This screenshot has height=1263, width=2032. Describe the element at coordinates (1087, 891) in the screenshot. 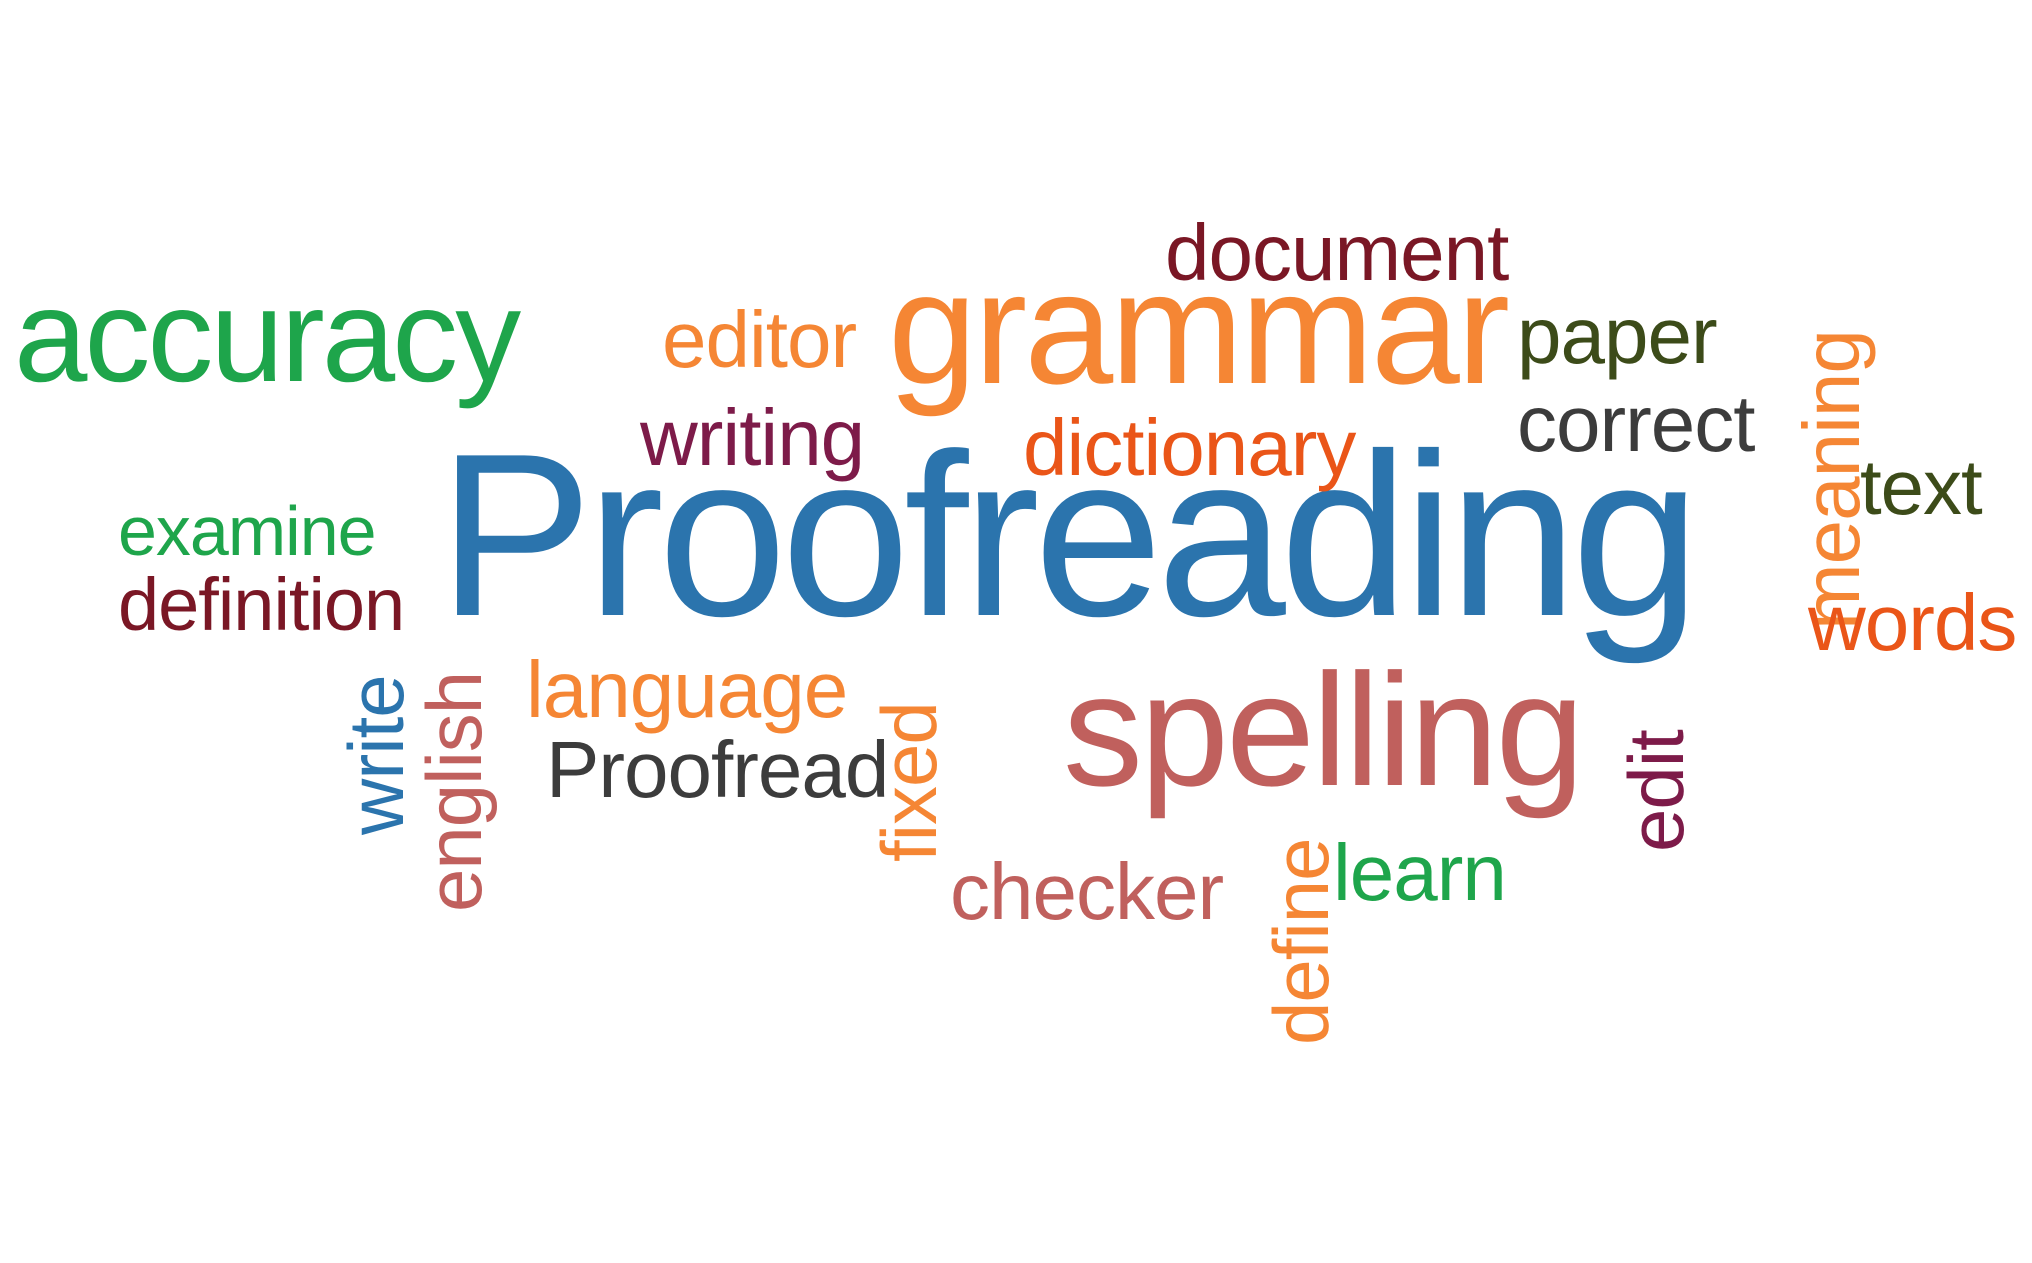

I see `word-checker: checker` at that location.